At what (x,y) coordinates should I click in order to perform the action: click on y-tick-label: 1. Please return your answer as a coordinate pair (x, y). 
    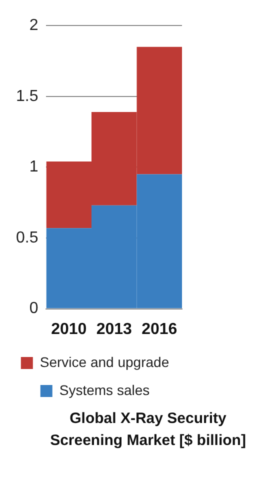
    Looking at the image, I should click on (33, 167).